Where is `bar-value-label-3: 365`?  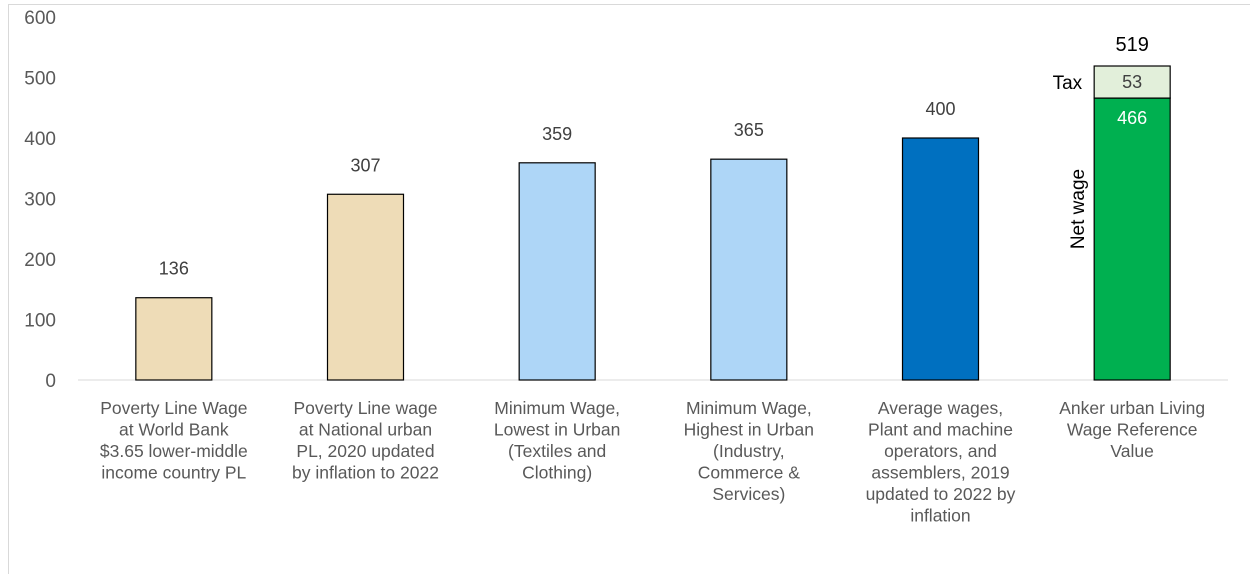
bar-value-label-3: 365 is located at coordinates (749, 130).